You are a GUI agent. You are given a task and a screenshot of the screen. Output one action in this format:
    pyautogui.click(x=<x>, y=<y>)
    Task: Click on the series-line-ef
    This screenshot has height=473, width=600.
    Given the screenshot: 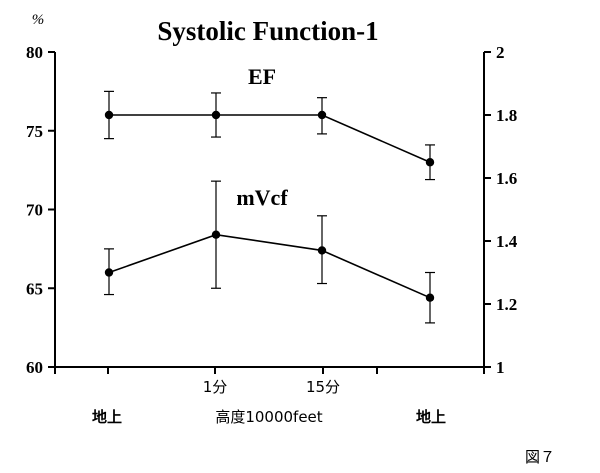 What is the action you would take?
    pyautogui.click(x=270, y=138)
    